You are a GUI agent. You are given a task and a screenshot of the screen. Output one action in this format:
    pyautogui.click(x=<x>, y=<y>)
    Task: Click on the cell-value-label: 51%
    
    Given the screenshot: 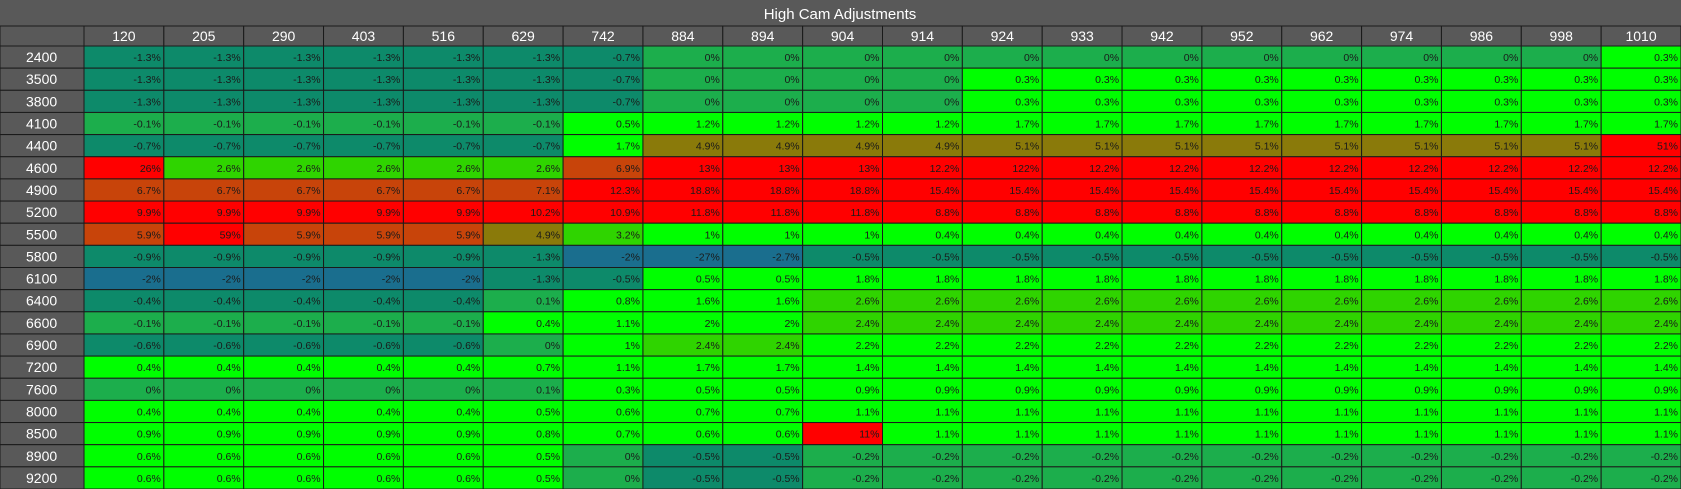 What is the action you would take?
    pyautogui.click(x=1667, y=147)
    